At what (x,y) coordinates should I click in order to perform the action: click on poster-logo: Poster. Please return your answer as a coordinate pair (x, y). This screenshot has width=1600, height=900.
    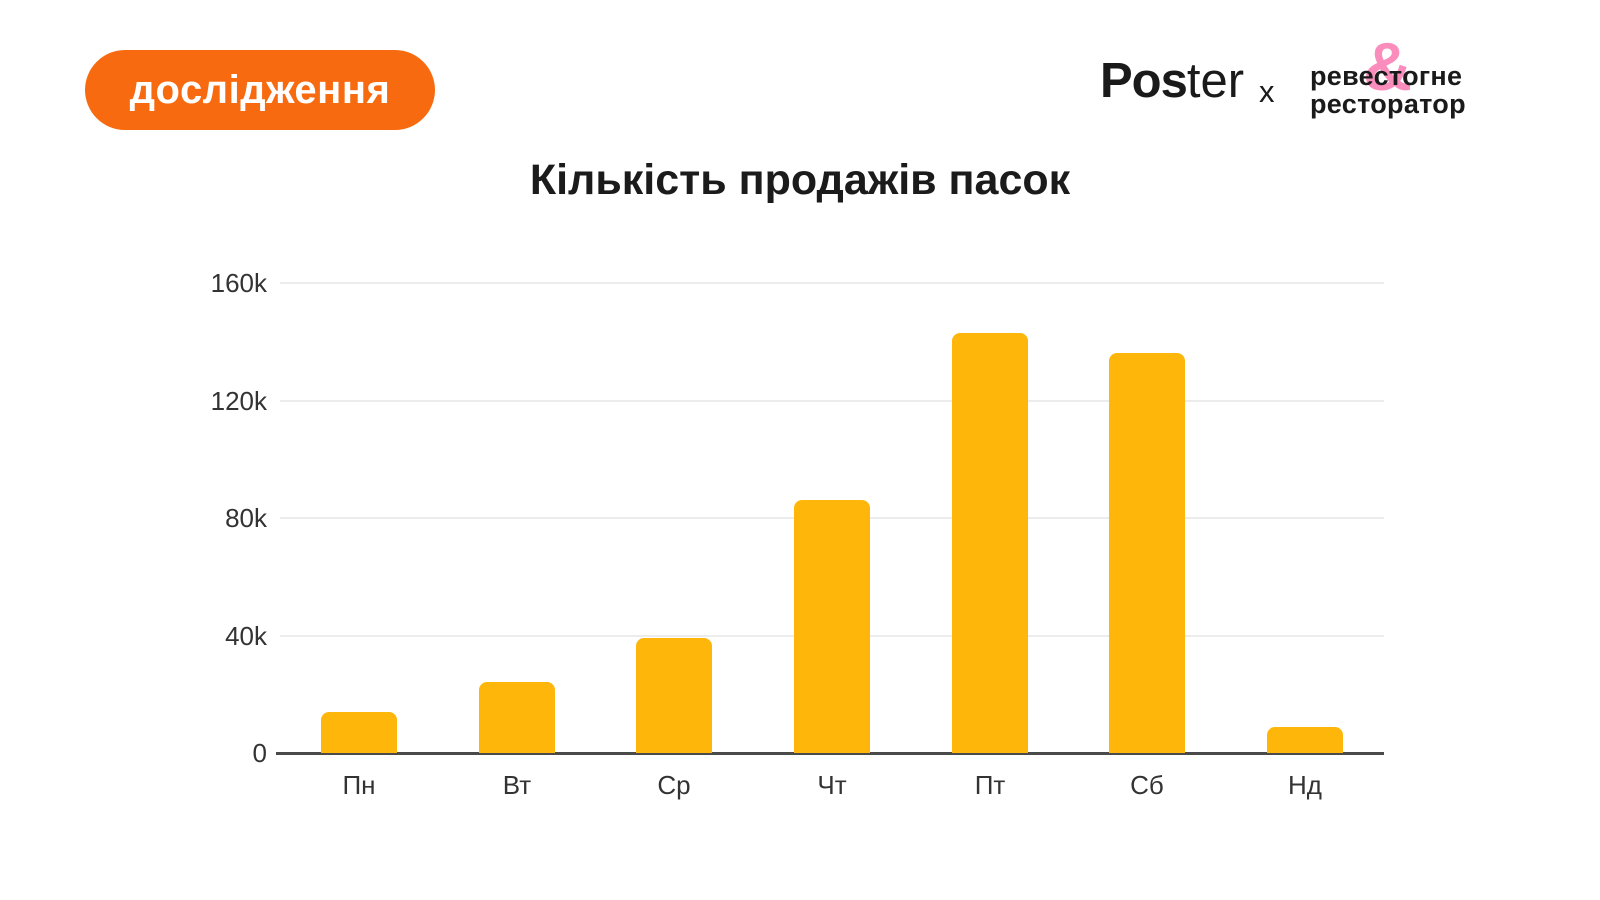
    Looking at the image, I should click on (1172, 81).